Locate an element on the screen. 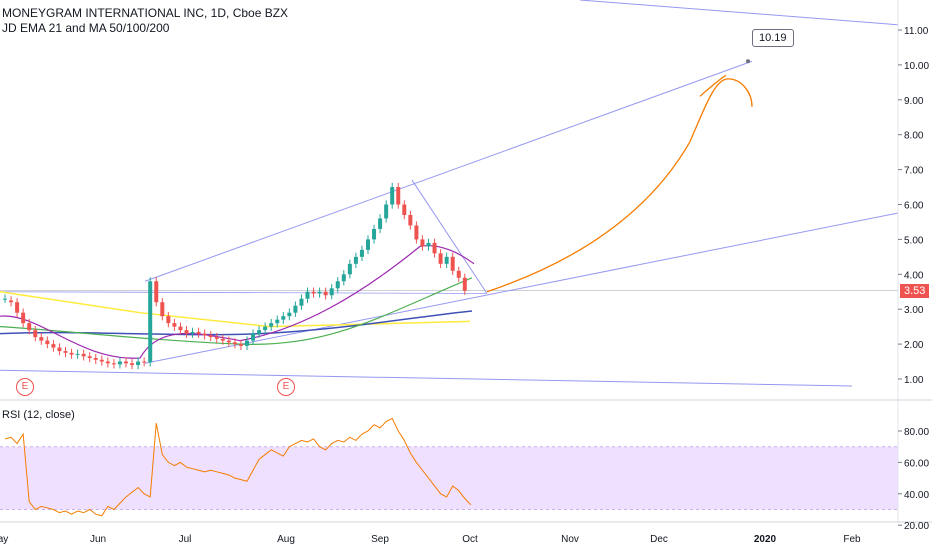 This screenshot has height=555, width=932. support-trendline is located at coordinates (426, 378).